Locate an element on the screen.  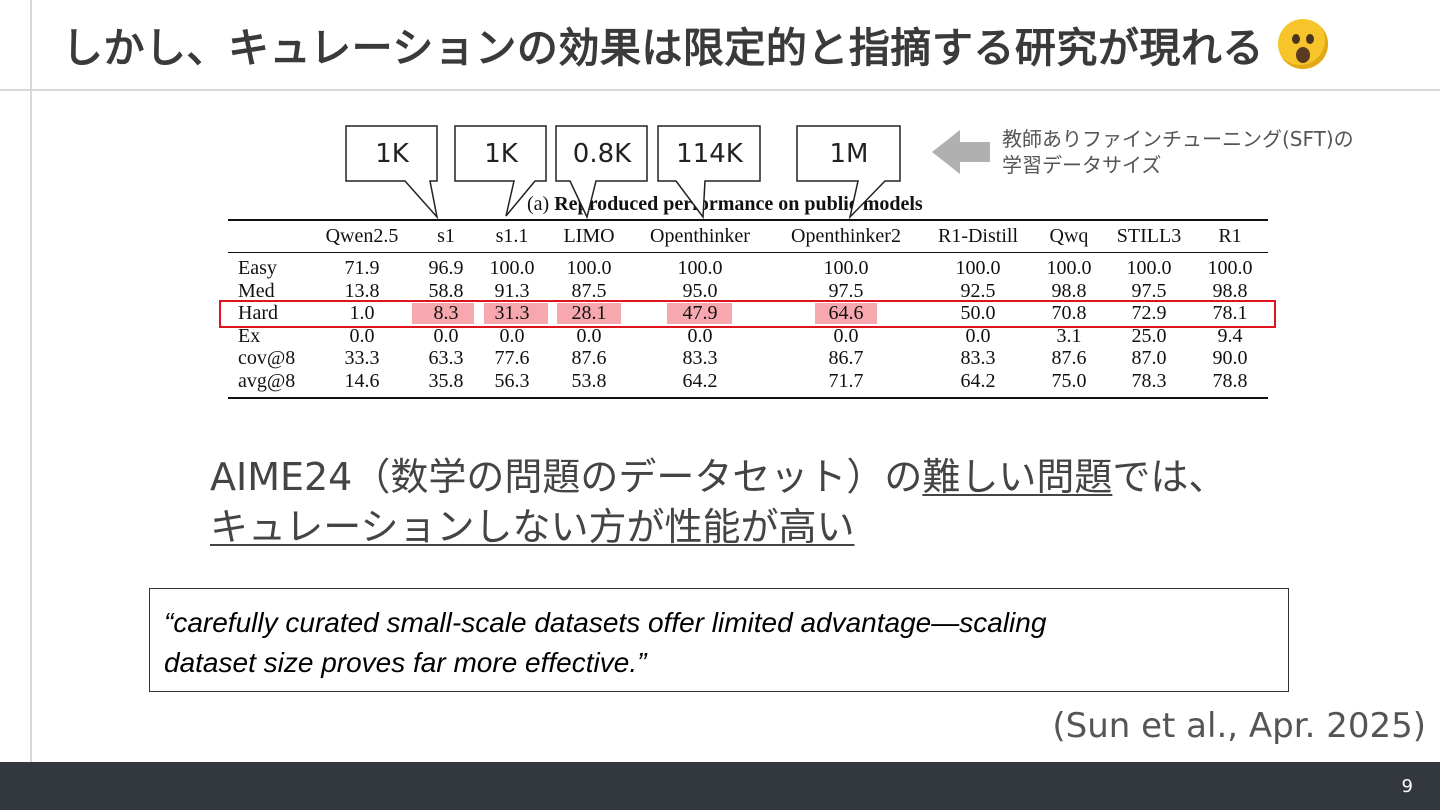
table-cell: 25.0 is located at coordinates (1149, 336).